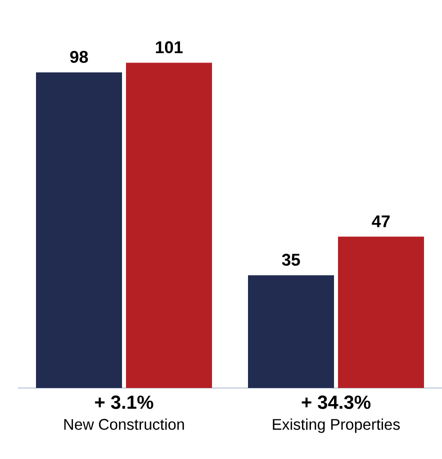 The image size is (442, 459). What do you see at coordinates (336, 402) in the screenshot?
I see `text: + 34.3%` at bounding box center [336, 402].